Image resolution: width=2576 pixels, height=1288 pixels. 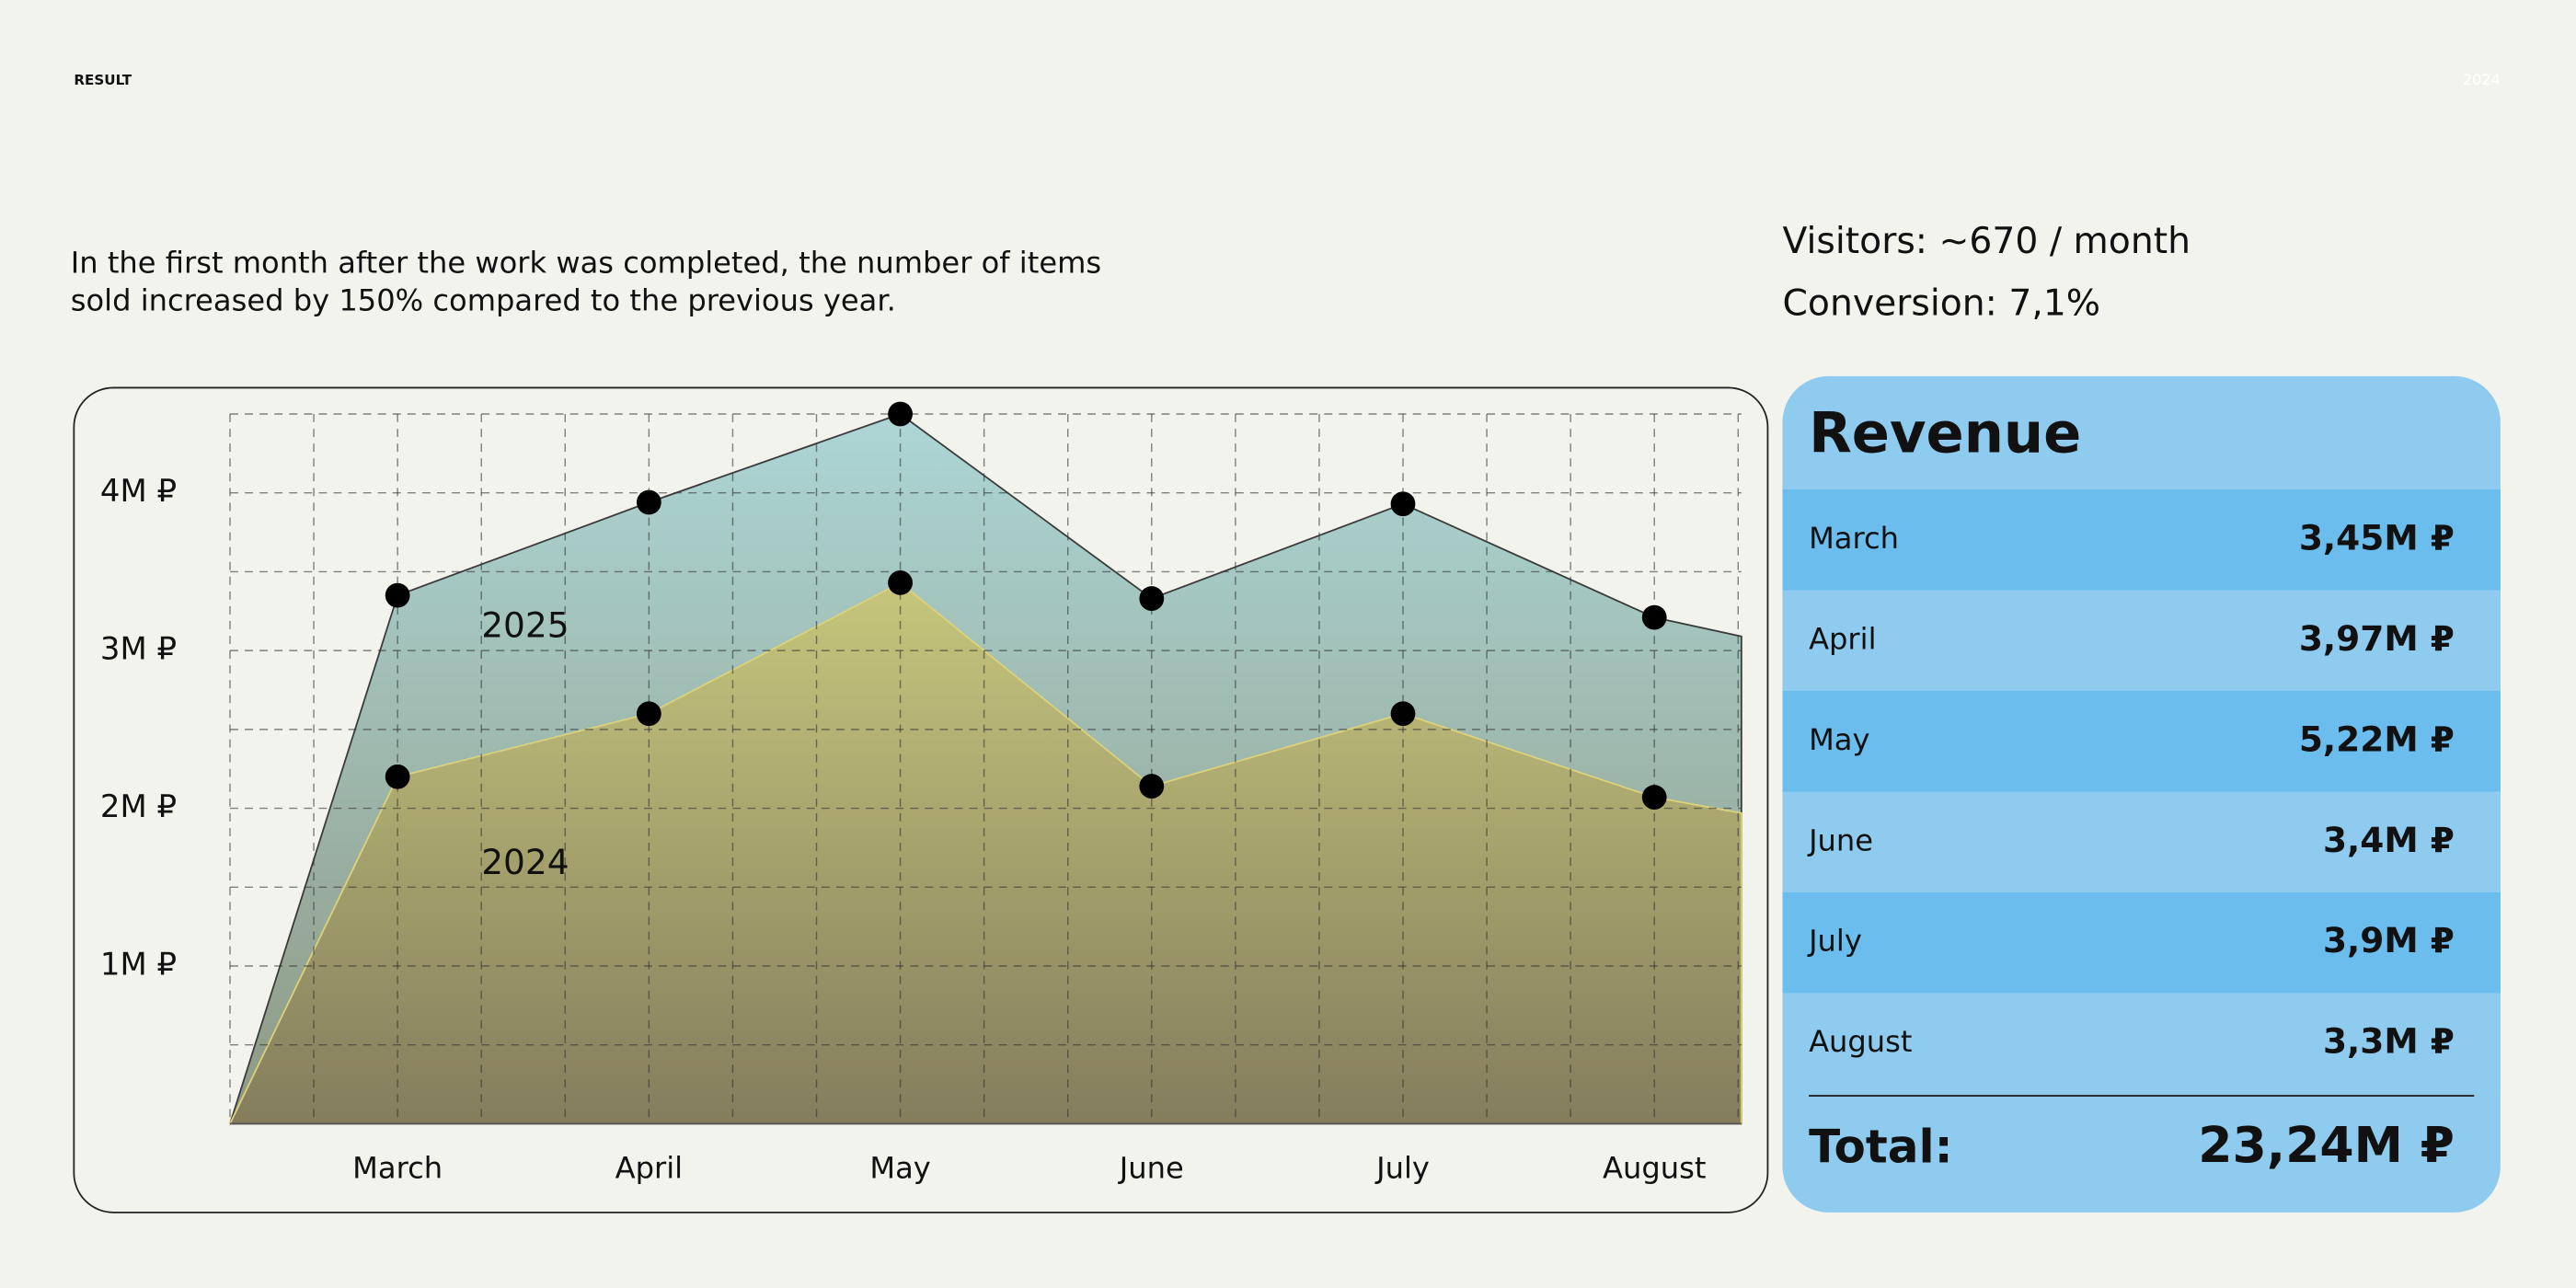 I want to click on row-month: March, so click(x=1854, y=538).